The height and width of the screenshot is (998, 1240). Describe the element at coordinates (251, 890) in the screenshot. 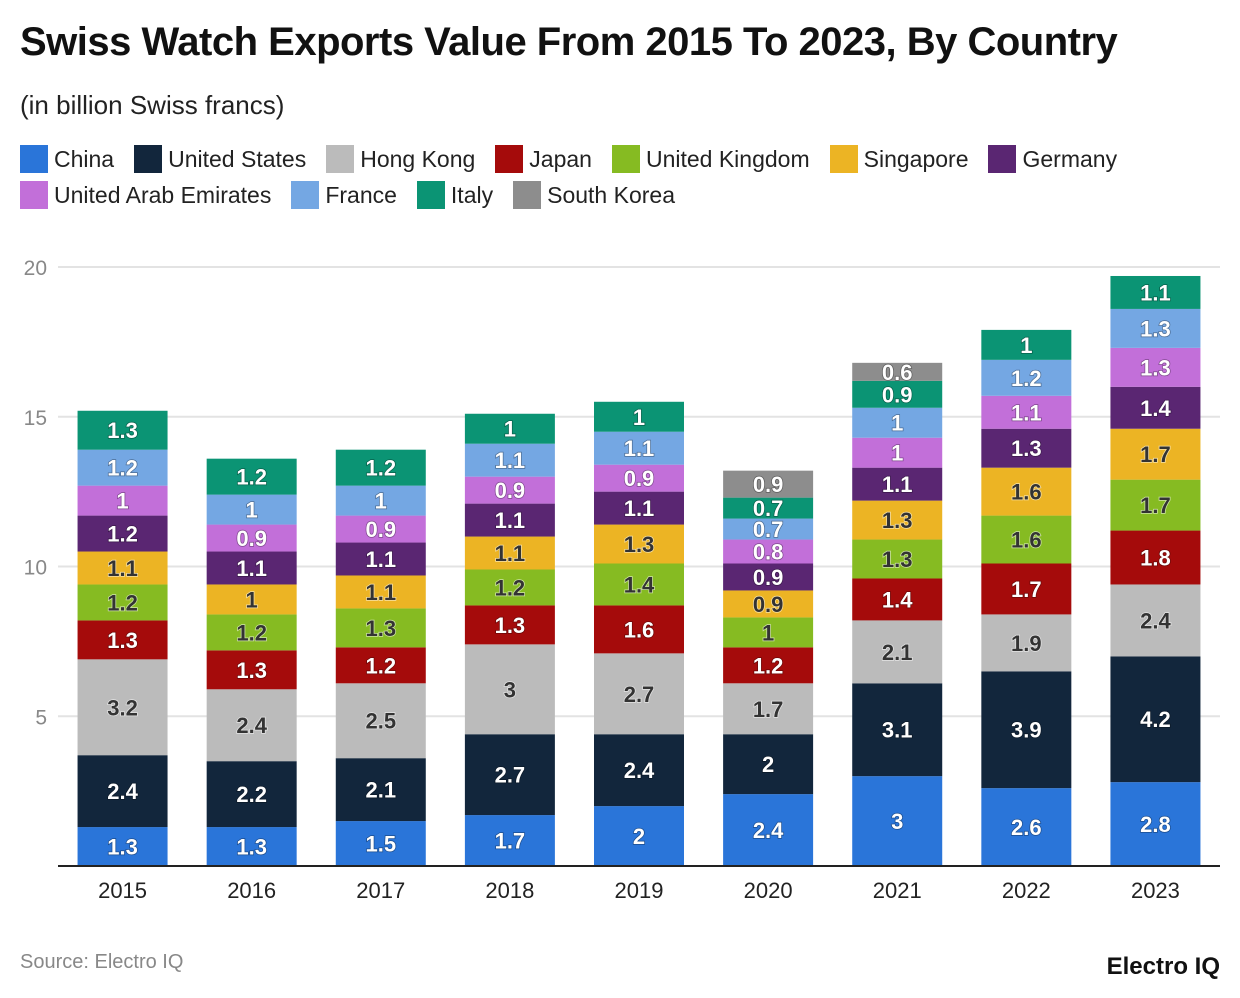

I see `x-tick-label: 2016` at that location.